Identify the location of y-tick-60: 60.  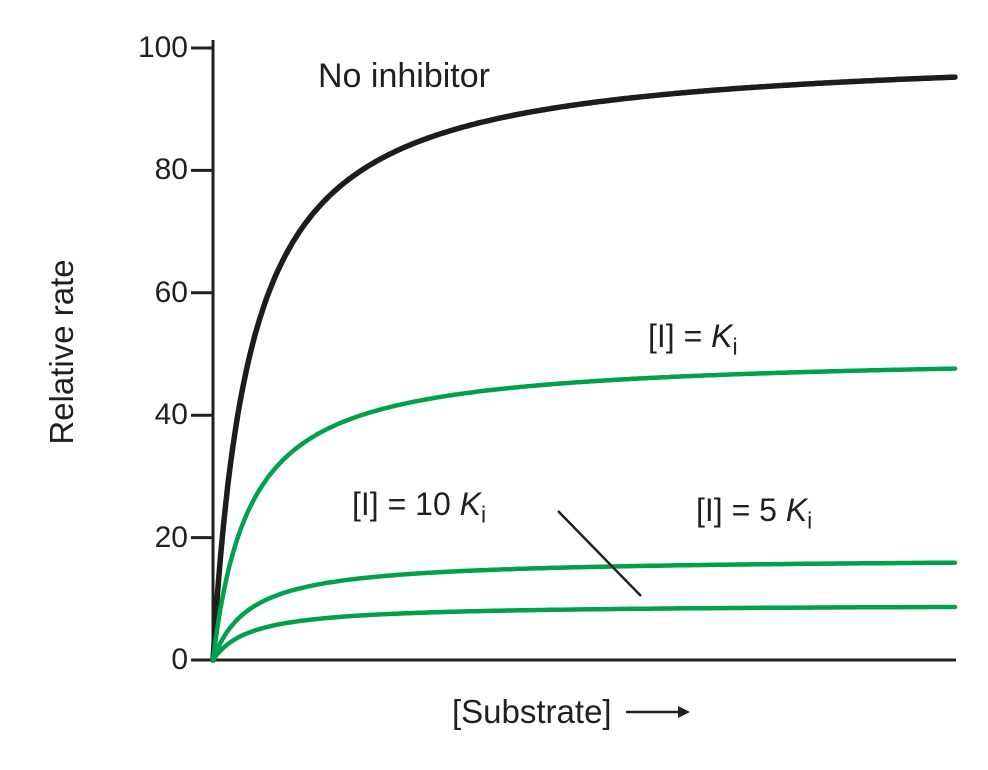
(171, 292).